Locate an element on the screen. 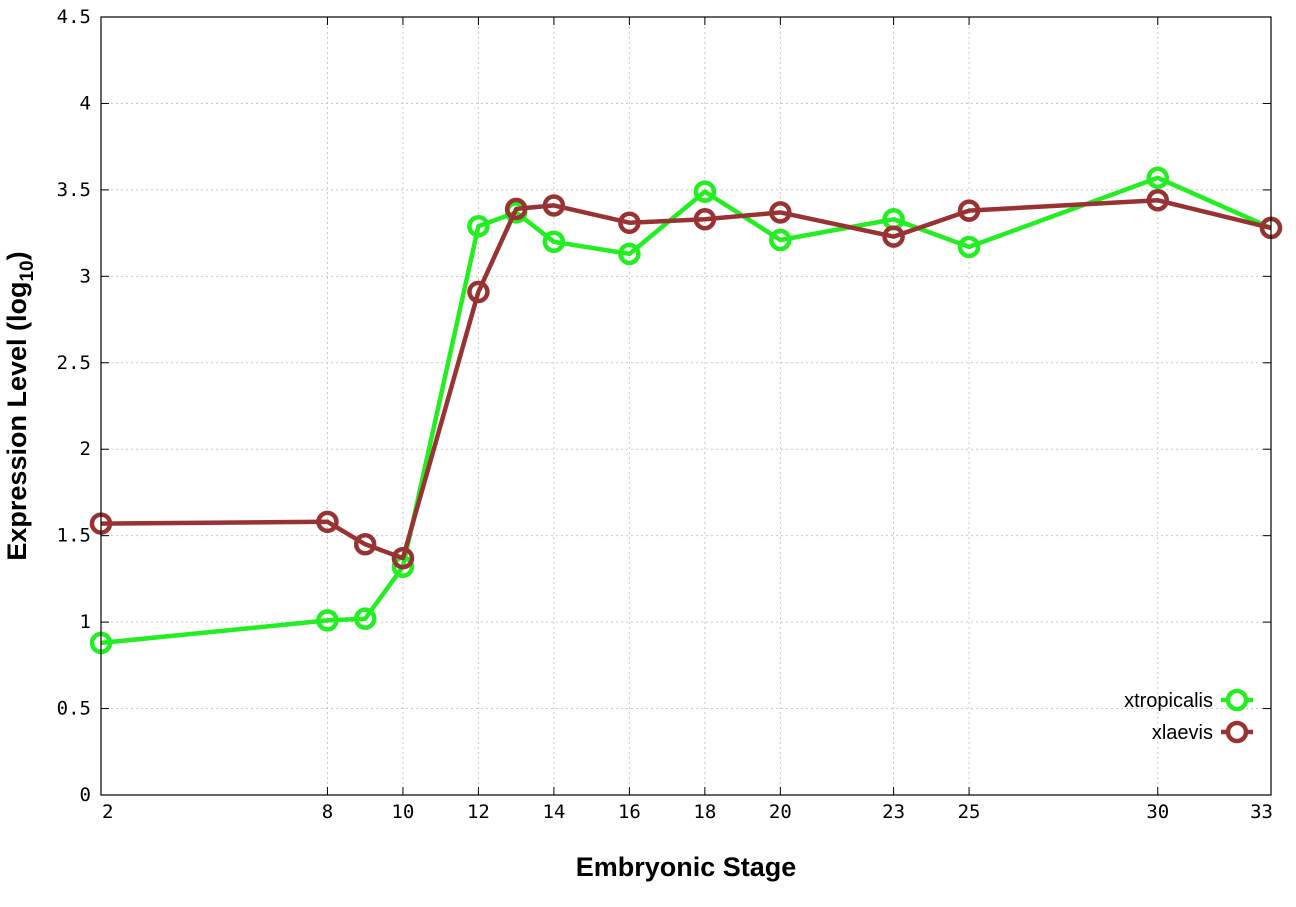  y-tick-label: 1.5 is located at coordinates (74, 536).